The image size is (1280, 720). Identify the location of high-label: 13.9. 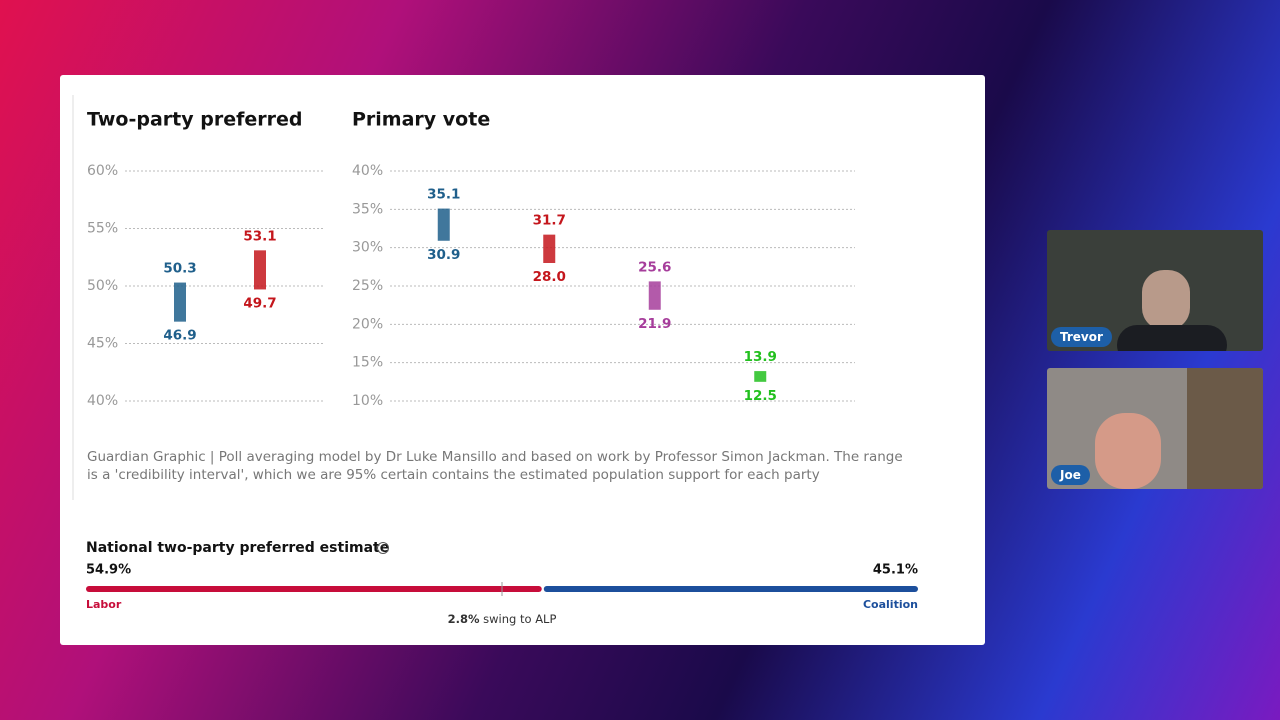
(760, 357).